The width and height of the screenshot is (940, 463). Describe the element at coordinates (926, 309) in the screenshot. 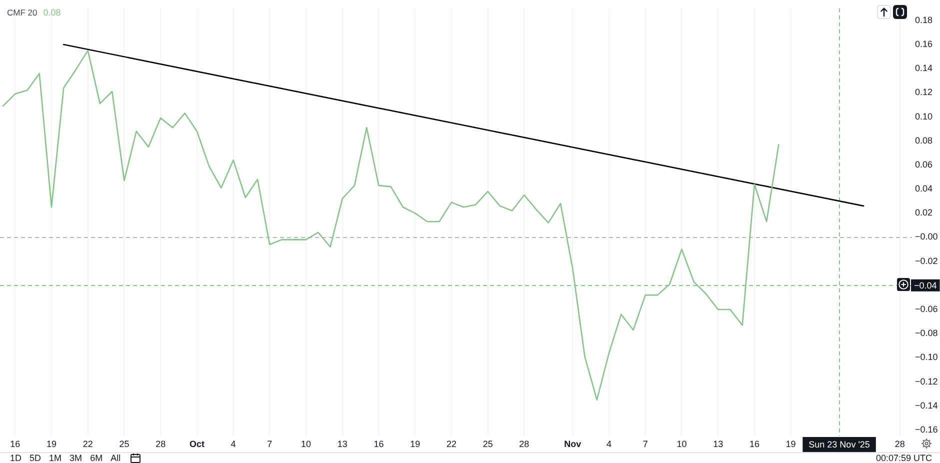

I see `y-tick-label: −0.06` at that location.